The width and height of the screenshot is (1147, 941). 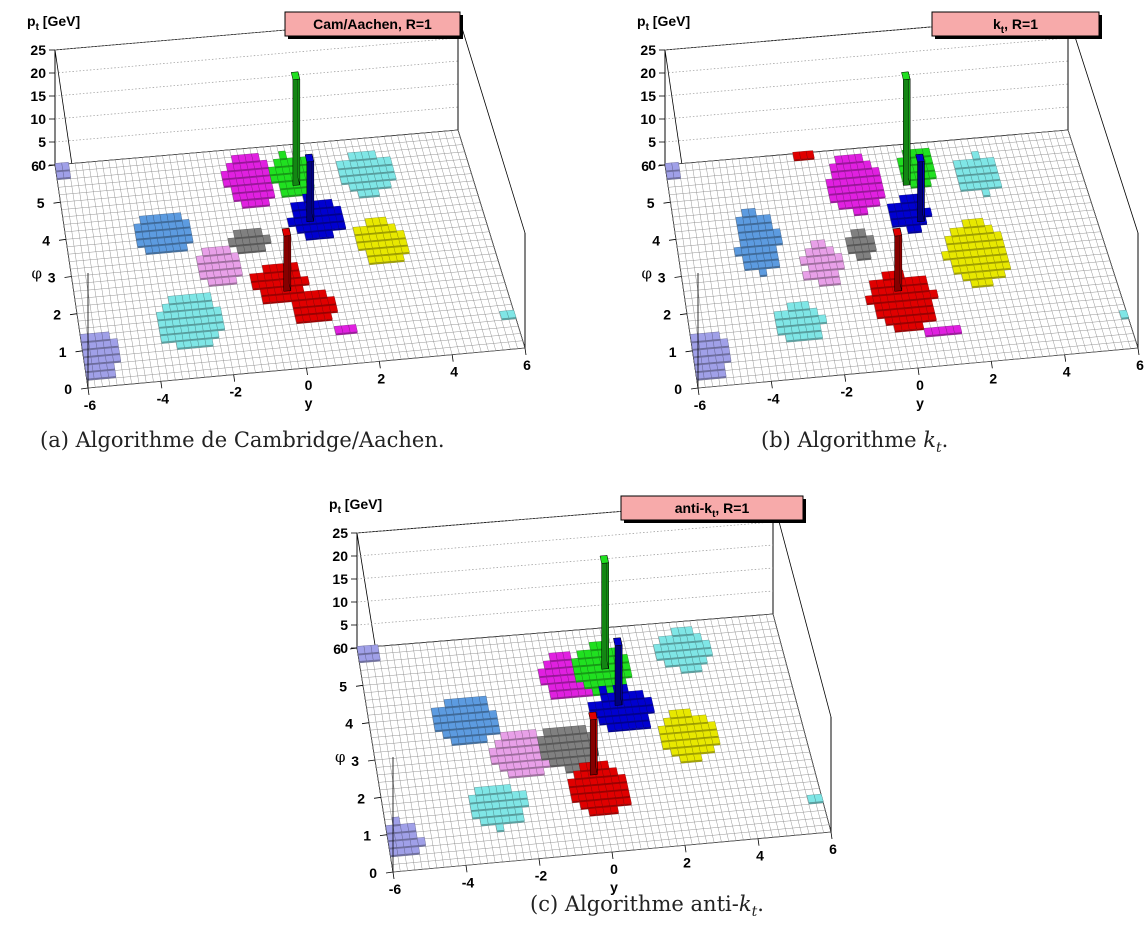 I want to click on z-tick-label: 25, so click(x=648, y=50).